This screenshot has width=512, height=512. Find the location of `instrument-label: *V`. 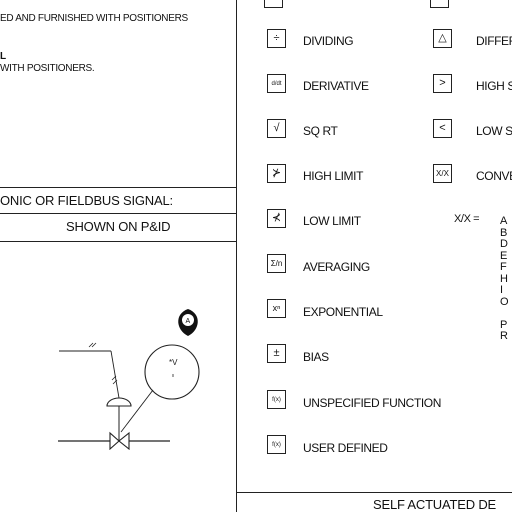

instrument-label: *V is located at coordinates (173, 362).